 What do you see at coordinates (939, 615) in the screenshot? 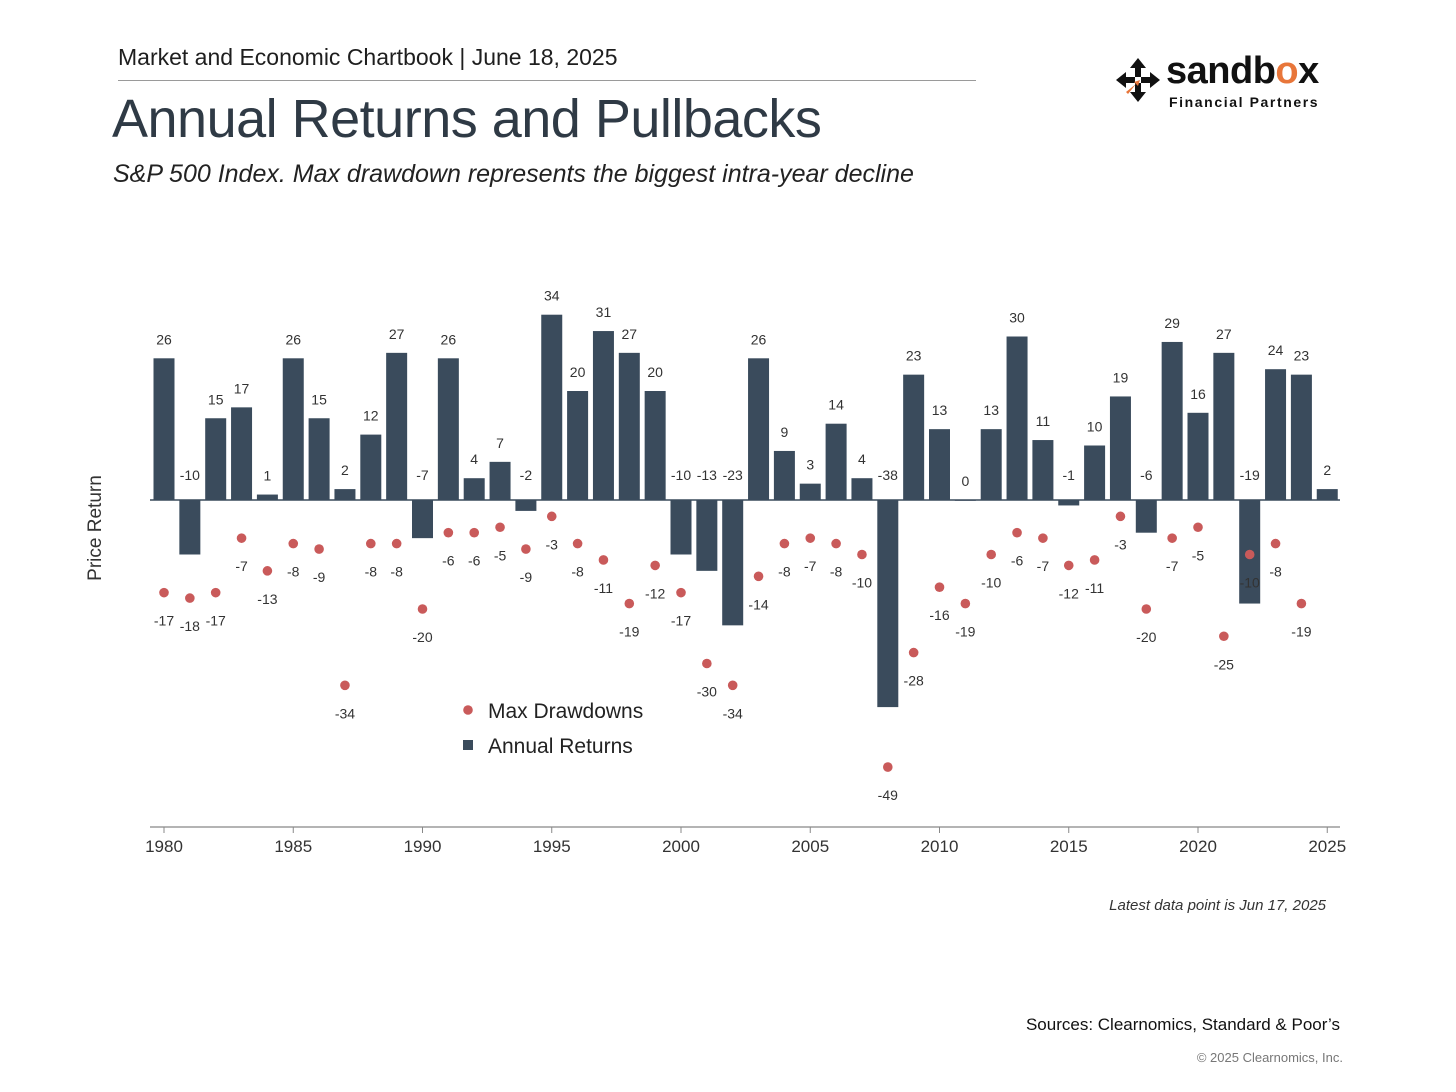
I see `drawdown-label-2010: -16` at bounding box center [939, 615].